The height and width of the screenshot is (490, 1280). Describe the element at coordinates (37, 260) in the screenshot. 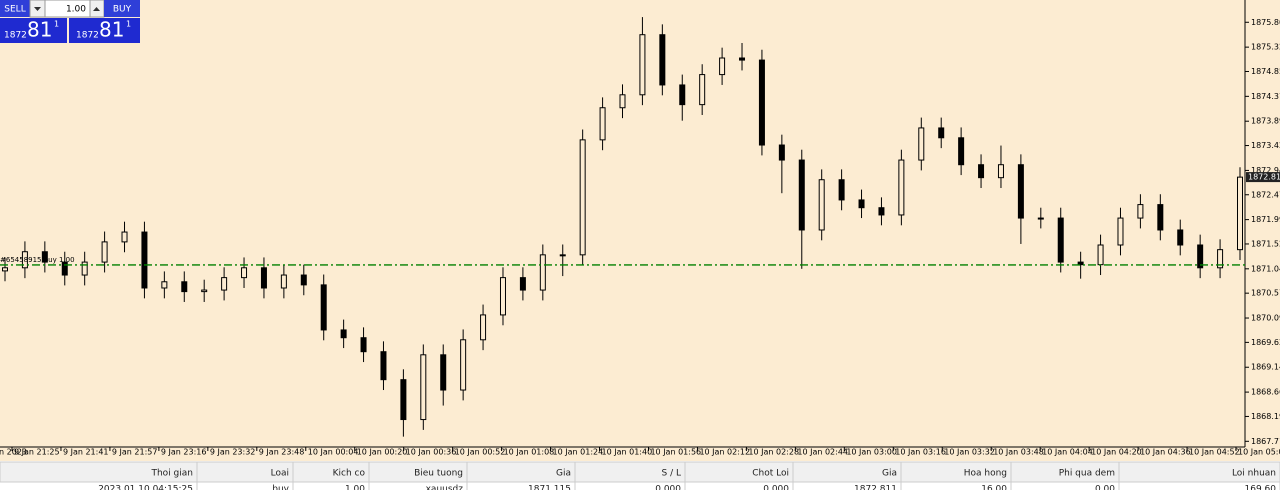

I see `order-label: #65458915 buy 1.00` at that location.